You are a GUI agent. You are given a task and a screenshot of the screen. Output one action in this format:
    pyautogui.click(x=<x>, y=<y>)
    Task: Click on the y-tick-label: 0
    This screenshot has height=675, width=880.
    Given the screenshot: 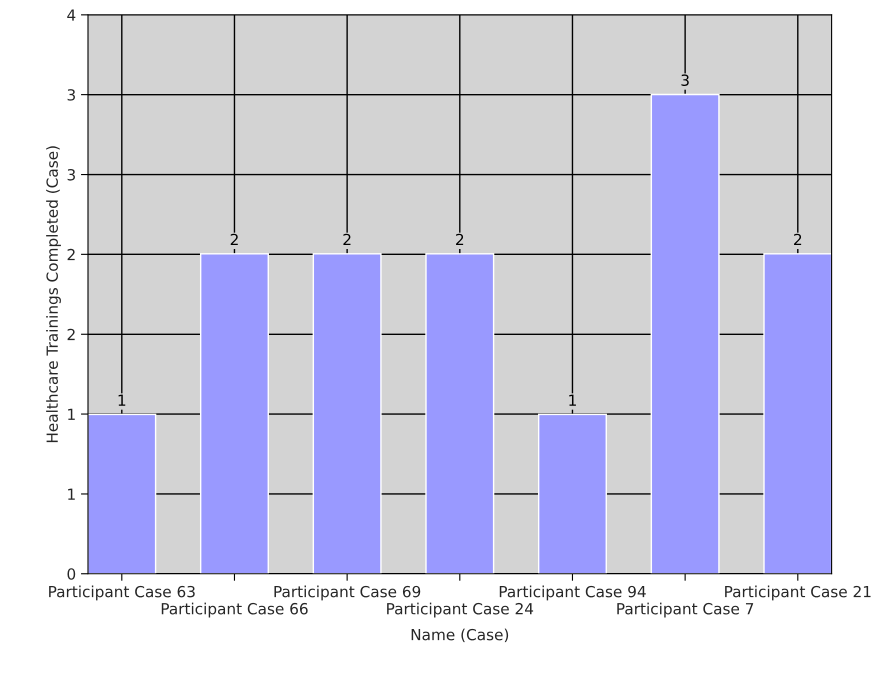 What is the action you would take?
    pyautogui.click(x=71, y=574)
    